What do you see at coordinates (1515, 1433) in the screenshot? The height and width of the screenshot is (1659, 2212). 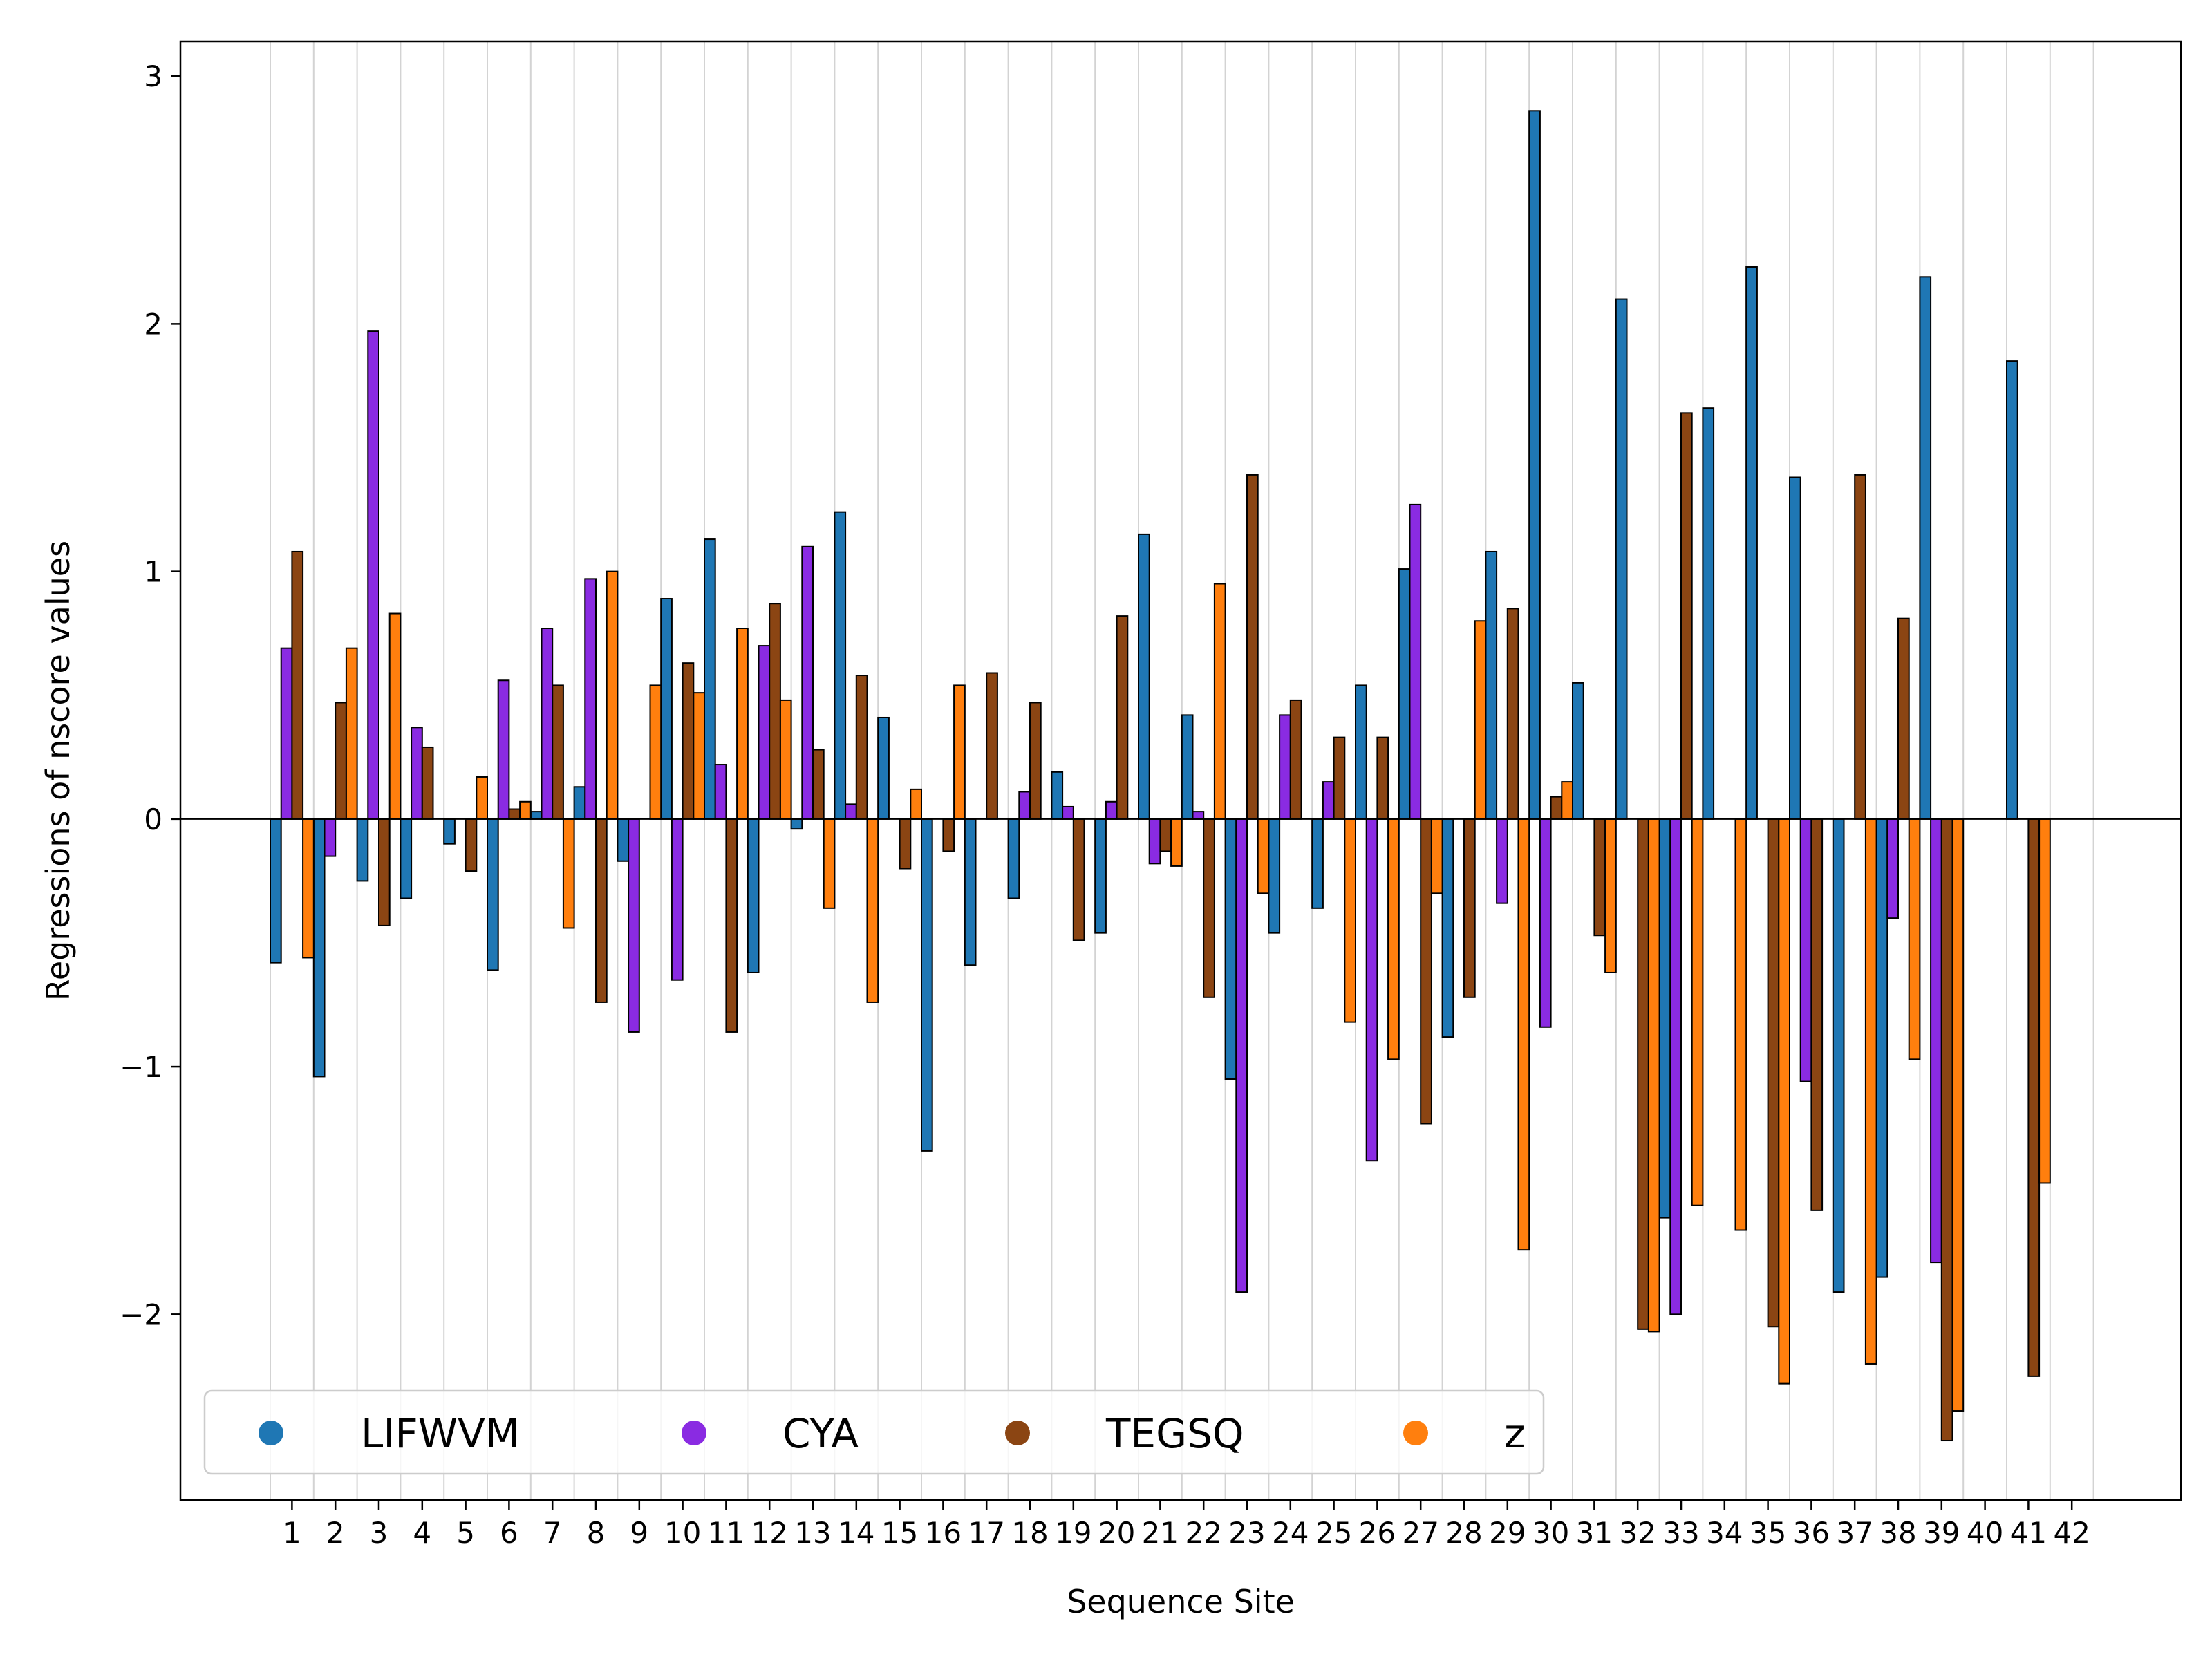 I see `legend-label-z: z` at bounding box center [1515, 1433].